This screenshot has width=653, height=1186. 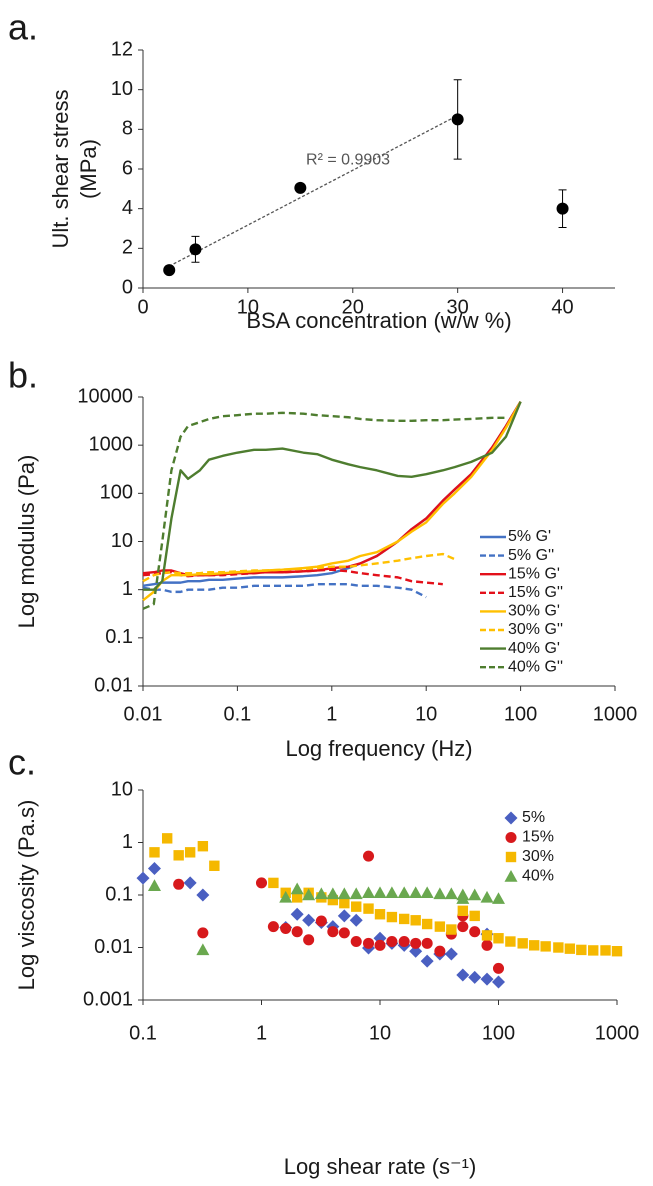 What do you see at coordinates (313, 190) in the screenshot?
I see `trendline` at bounding box center [313, 190].